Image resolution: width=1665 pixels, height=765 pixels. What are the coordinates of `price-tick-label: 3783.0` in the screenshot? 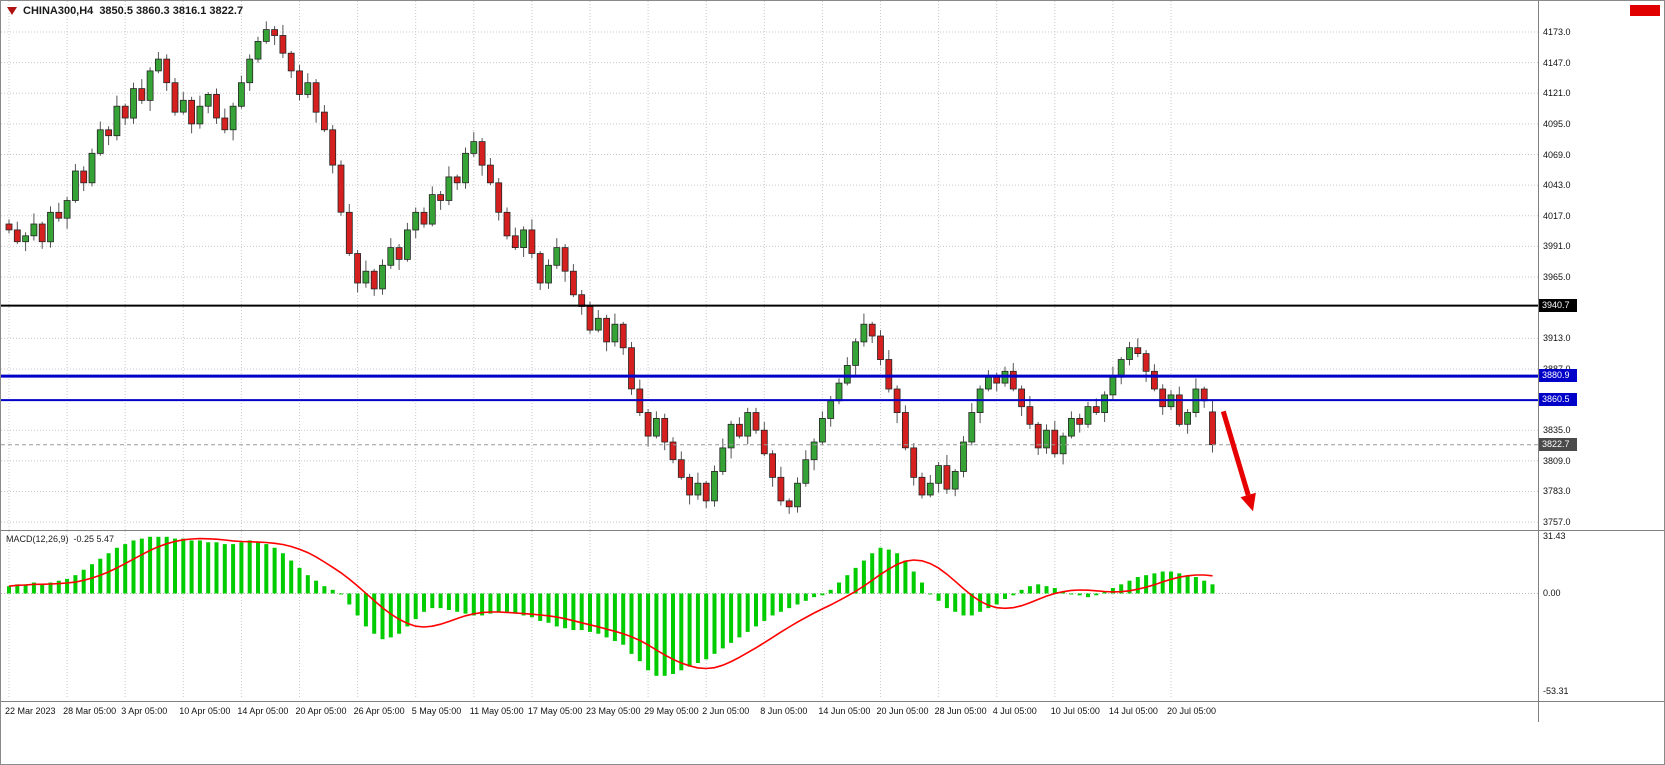 It's located at (1557, 491).